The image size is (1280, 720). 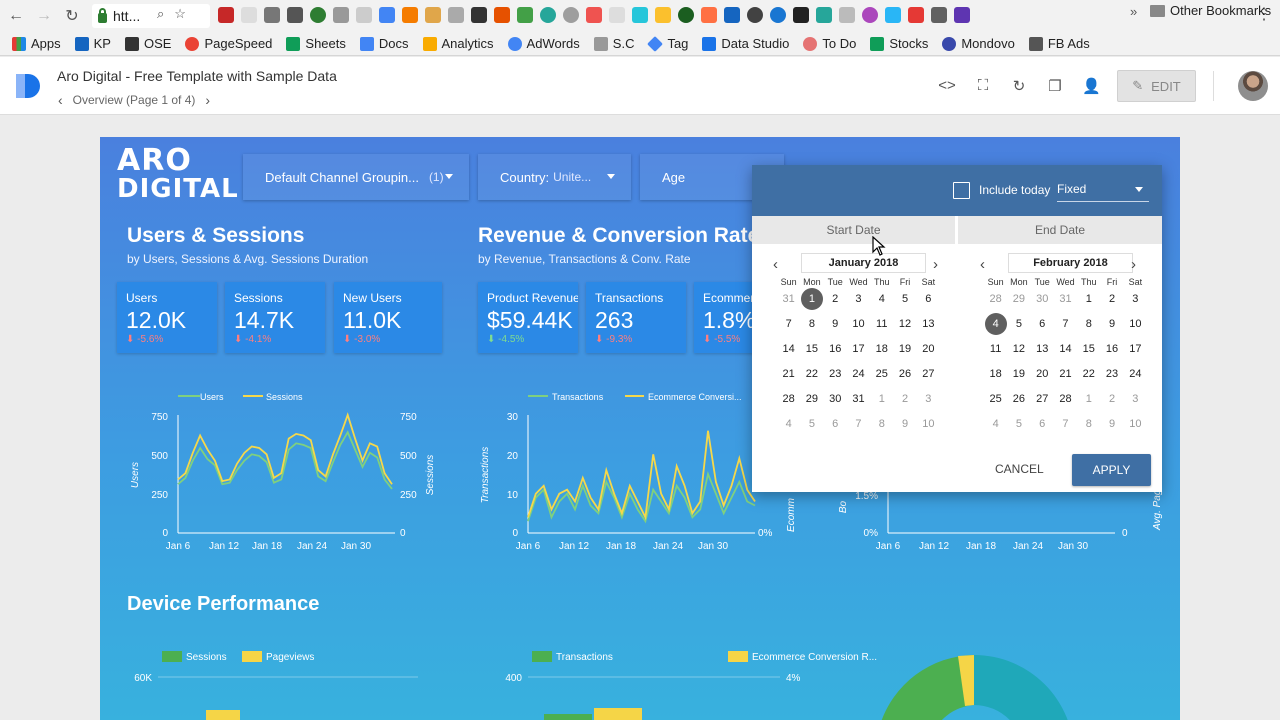 I want to click on kpi-card-new-users: New Users 11.0K ⬇ -3.0%, so click(x=388, y=317).